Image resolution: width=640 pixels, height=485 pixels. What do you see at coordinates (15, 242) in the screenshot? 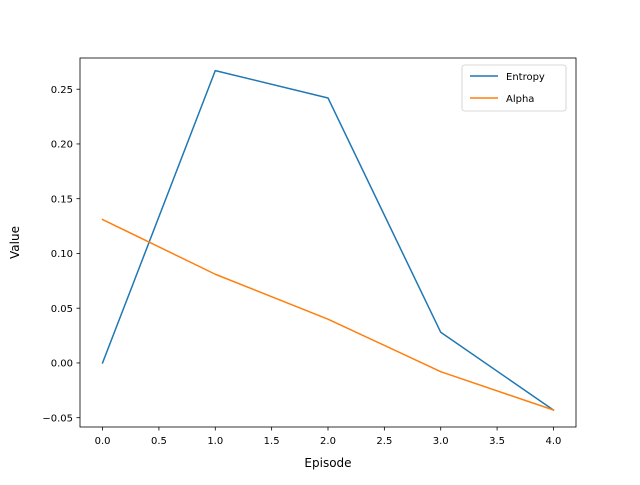
I see `y-axis-label: Value` at bounding box center [15, 242].